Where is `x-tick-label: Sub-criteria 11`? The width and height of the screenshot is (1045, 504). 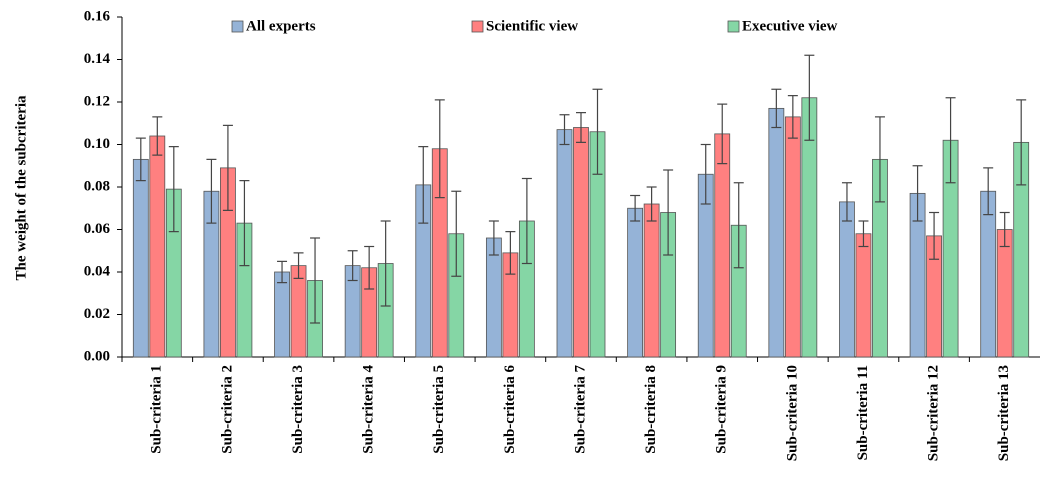 x-tick-label: Sub-criteria 11 is located at coordinates (863, 412).